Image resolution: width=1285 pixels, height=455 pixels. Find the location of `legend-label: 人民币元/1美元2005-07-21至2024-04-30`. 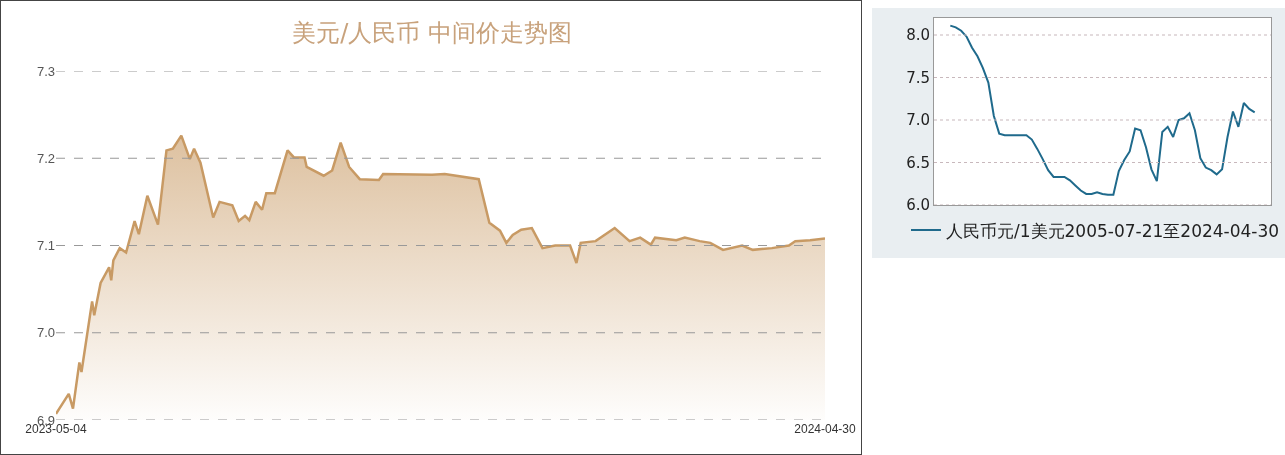

legend-label: 人民币元/1美元2005-07-21至2024-04-30 is located at coordinates (1113, 230).